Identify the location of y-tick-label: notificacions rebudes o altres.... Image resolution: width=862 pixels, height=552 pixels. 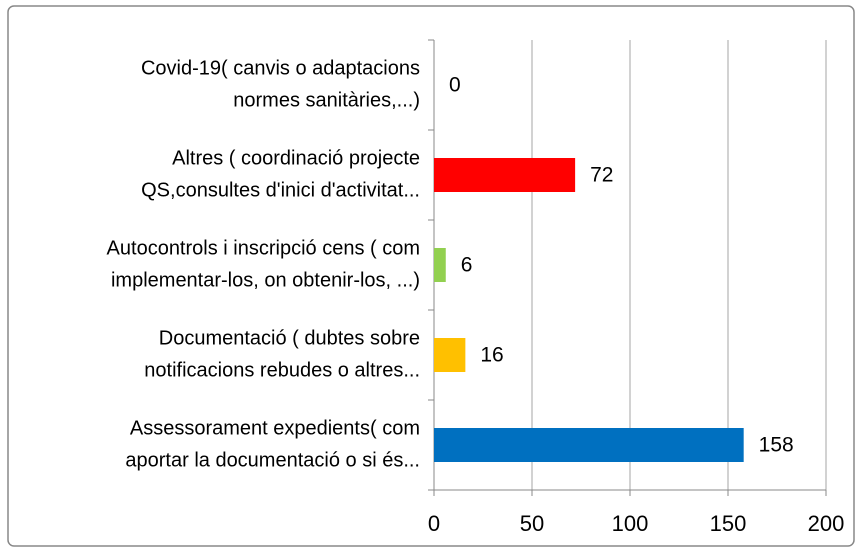
(282, 370).